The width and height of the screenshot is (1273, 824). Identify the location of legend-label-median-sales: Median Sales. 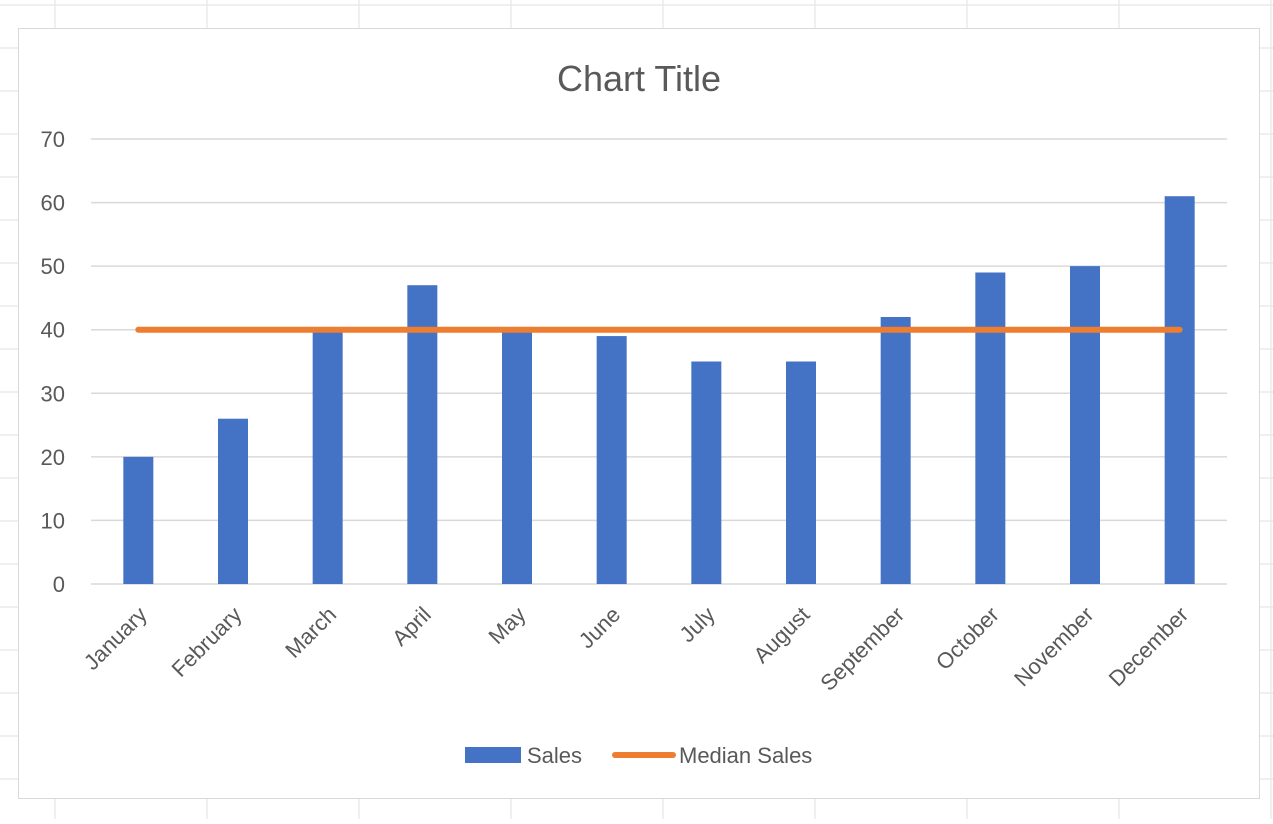
(745, 755).